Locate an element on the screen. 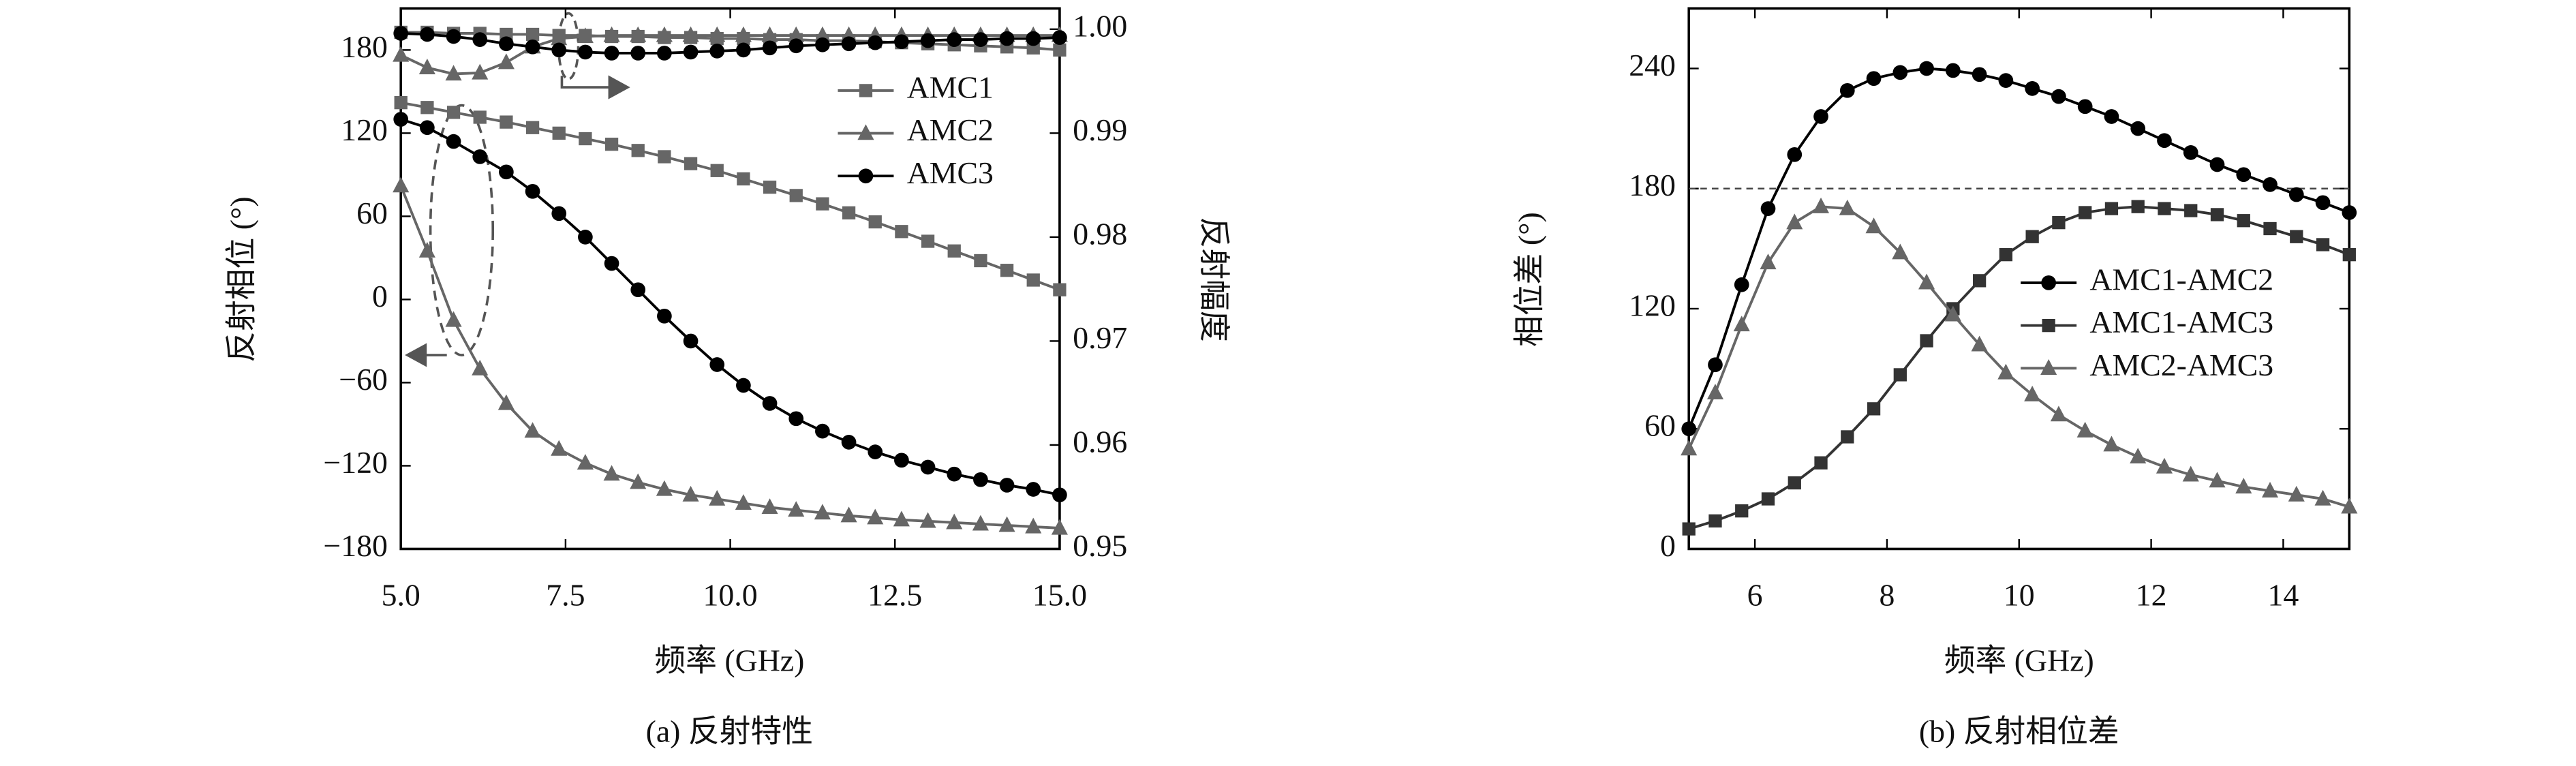 The width and height of the screenshot is (2576, 766). y2-tick-label: 0.97 is located at coordinates (1100, 337).